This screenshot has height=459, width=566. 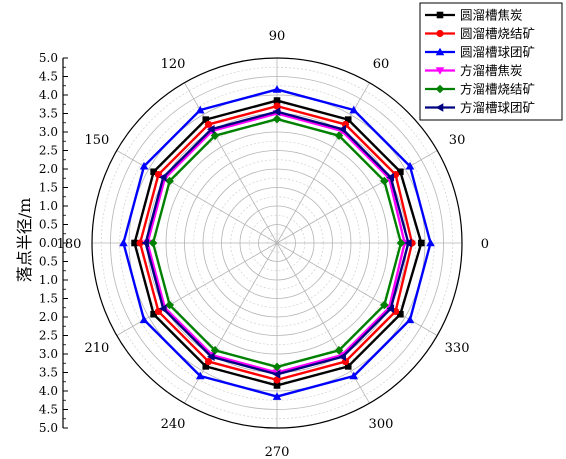 I want to click on legend-label: 圆溜槽焦炭, so click(x=491, y=15).